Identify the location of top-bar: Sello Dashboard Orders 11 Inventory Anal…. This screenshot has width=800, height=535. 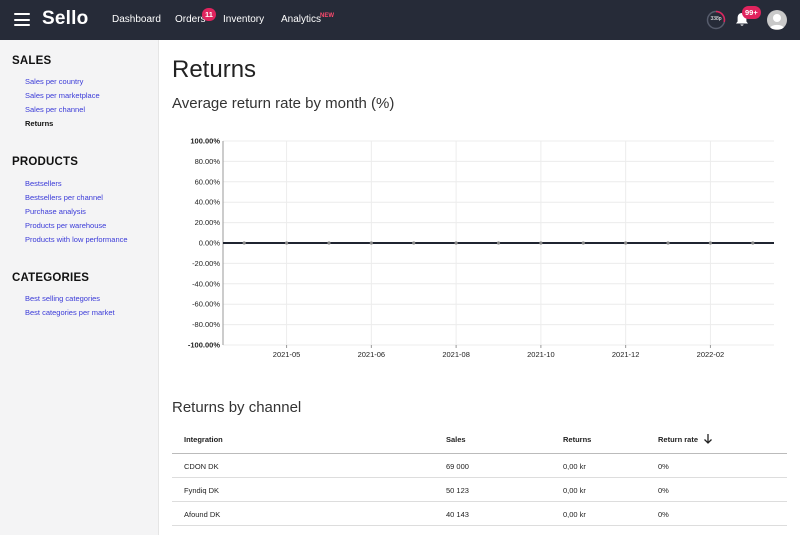
(400, 20).